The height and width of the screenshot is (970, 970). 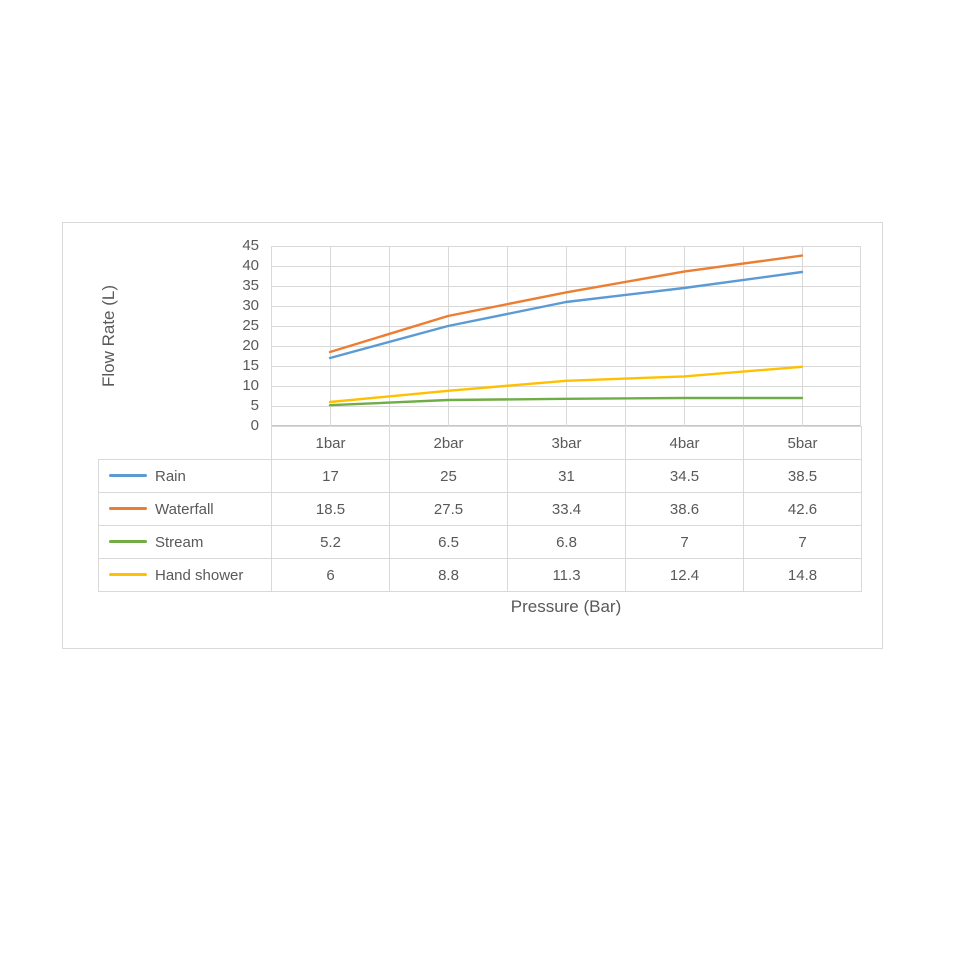 I want to click on value-cell: 27.5, so click(x=448, y=509).